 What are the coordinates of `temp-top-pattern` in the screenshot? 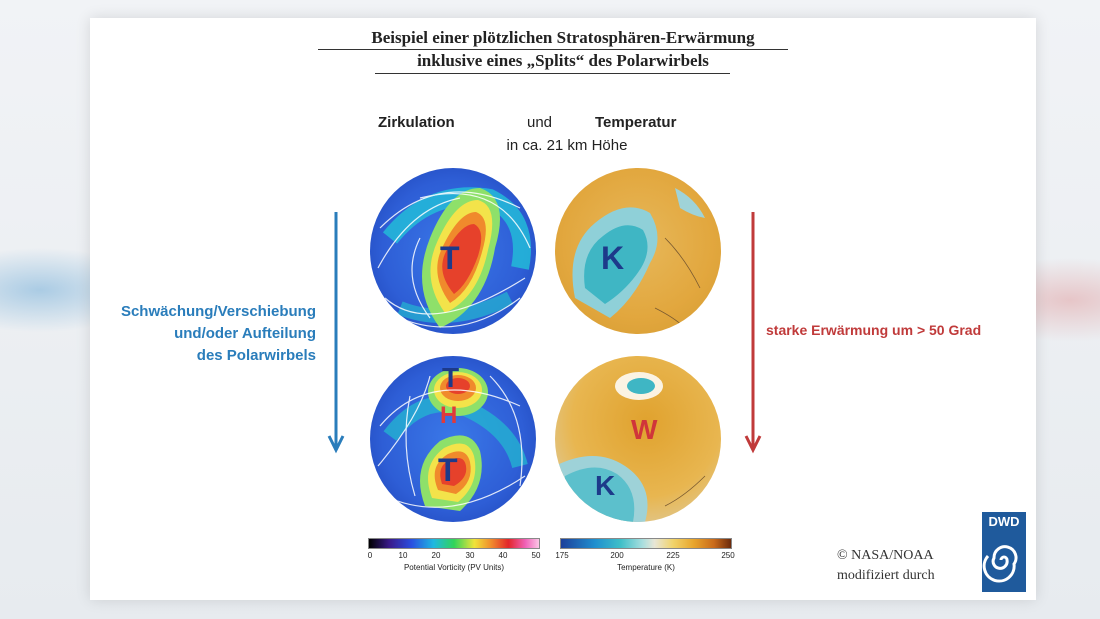 It's located at (638, 258).